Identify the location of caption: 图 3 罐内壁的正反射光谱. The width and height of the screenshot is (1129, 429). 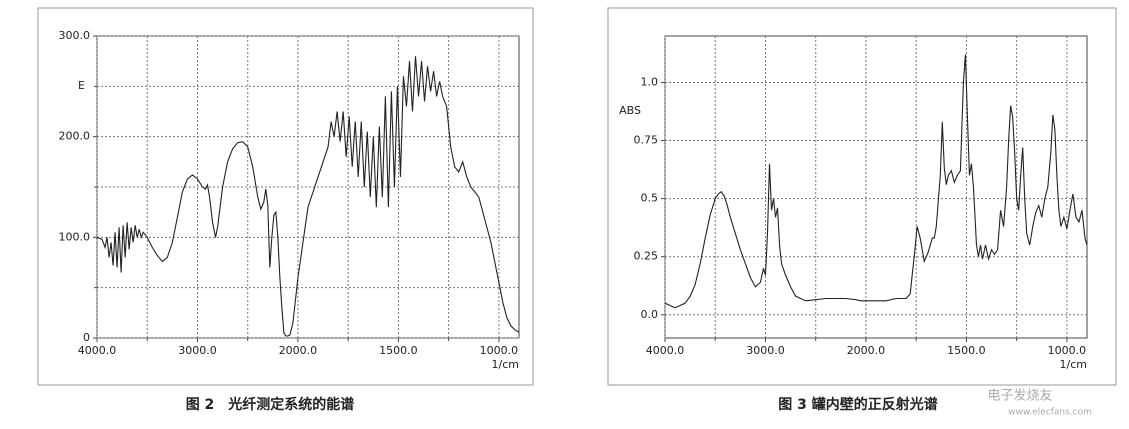
(858, 404).